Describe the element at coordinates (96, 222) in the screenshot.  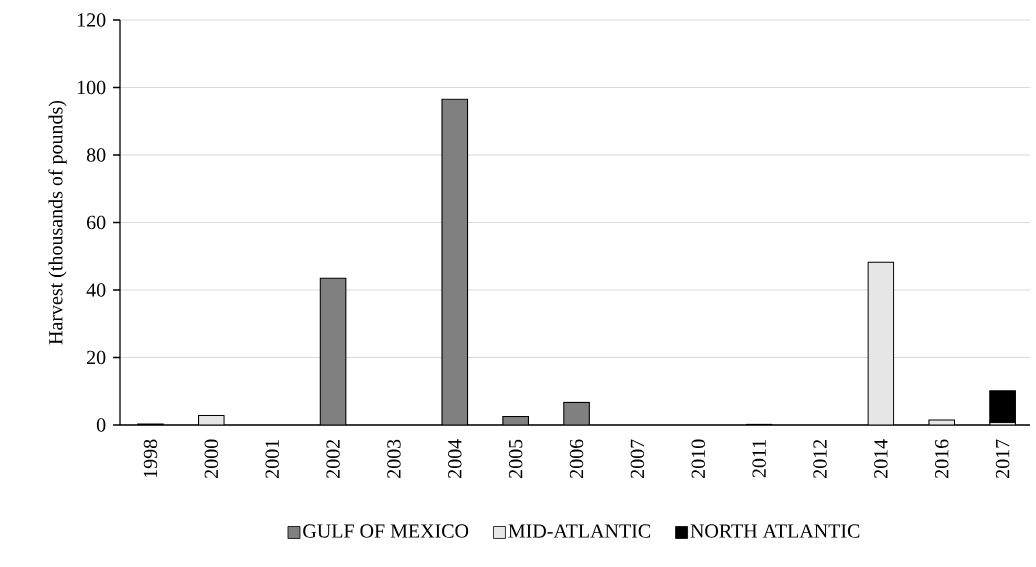
I see `y-tick-label: 60` at that location.